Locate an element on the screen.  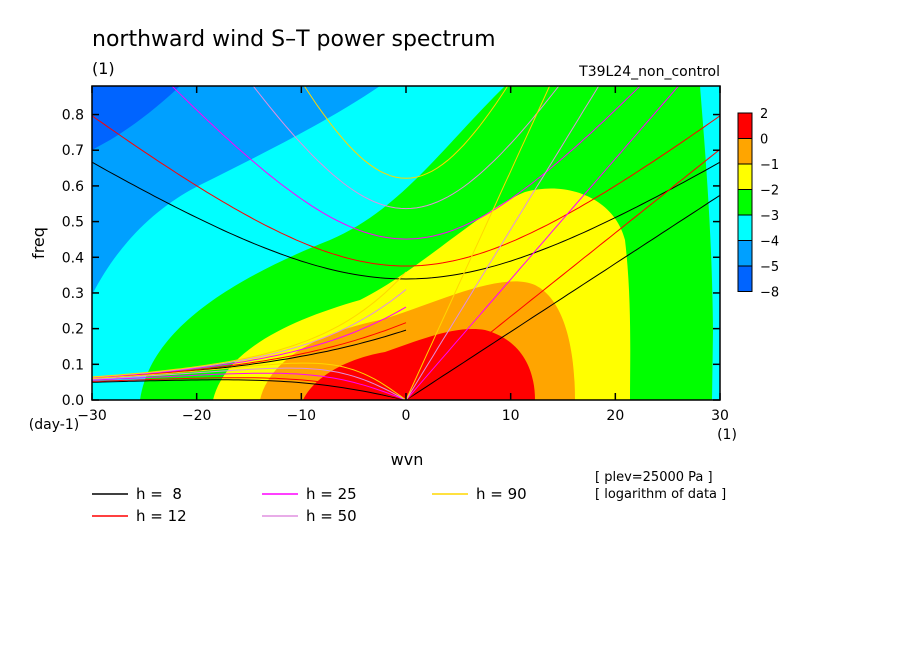
x-tick-label: 30 is located at coordinates (720, 416).